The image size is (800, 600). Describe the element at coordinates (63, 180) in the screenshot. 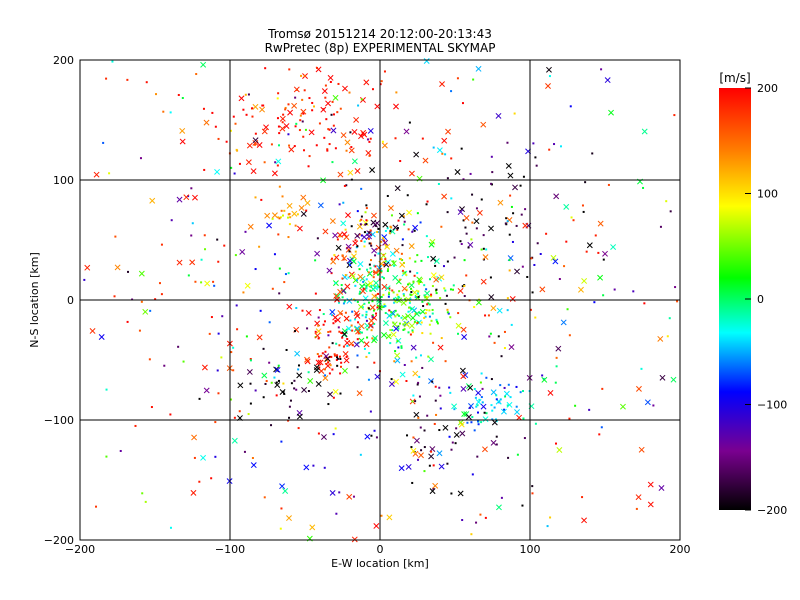

I see `y-tick-label: 100` at that location.